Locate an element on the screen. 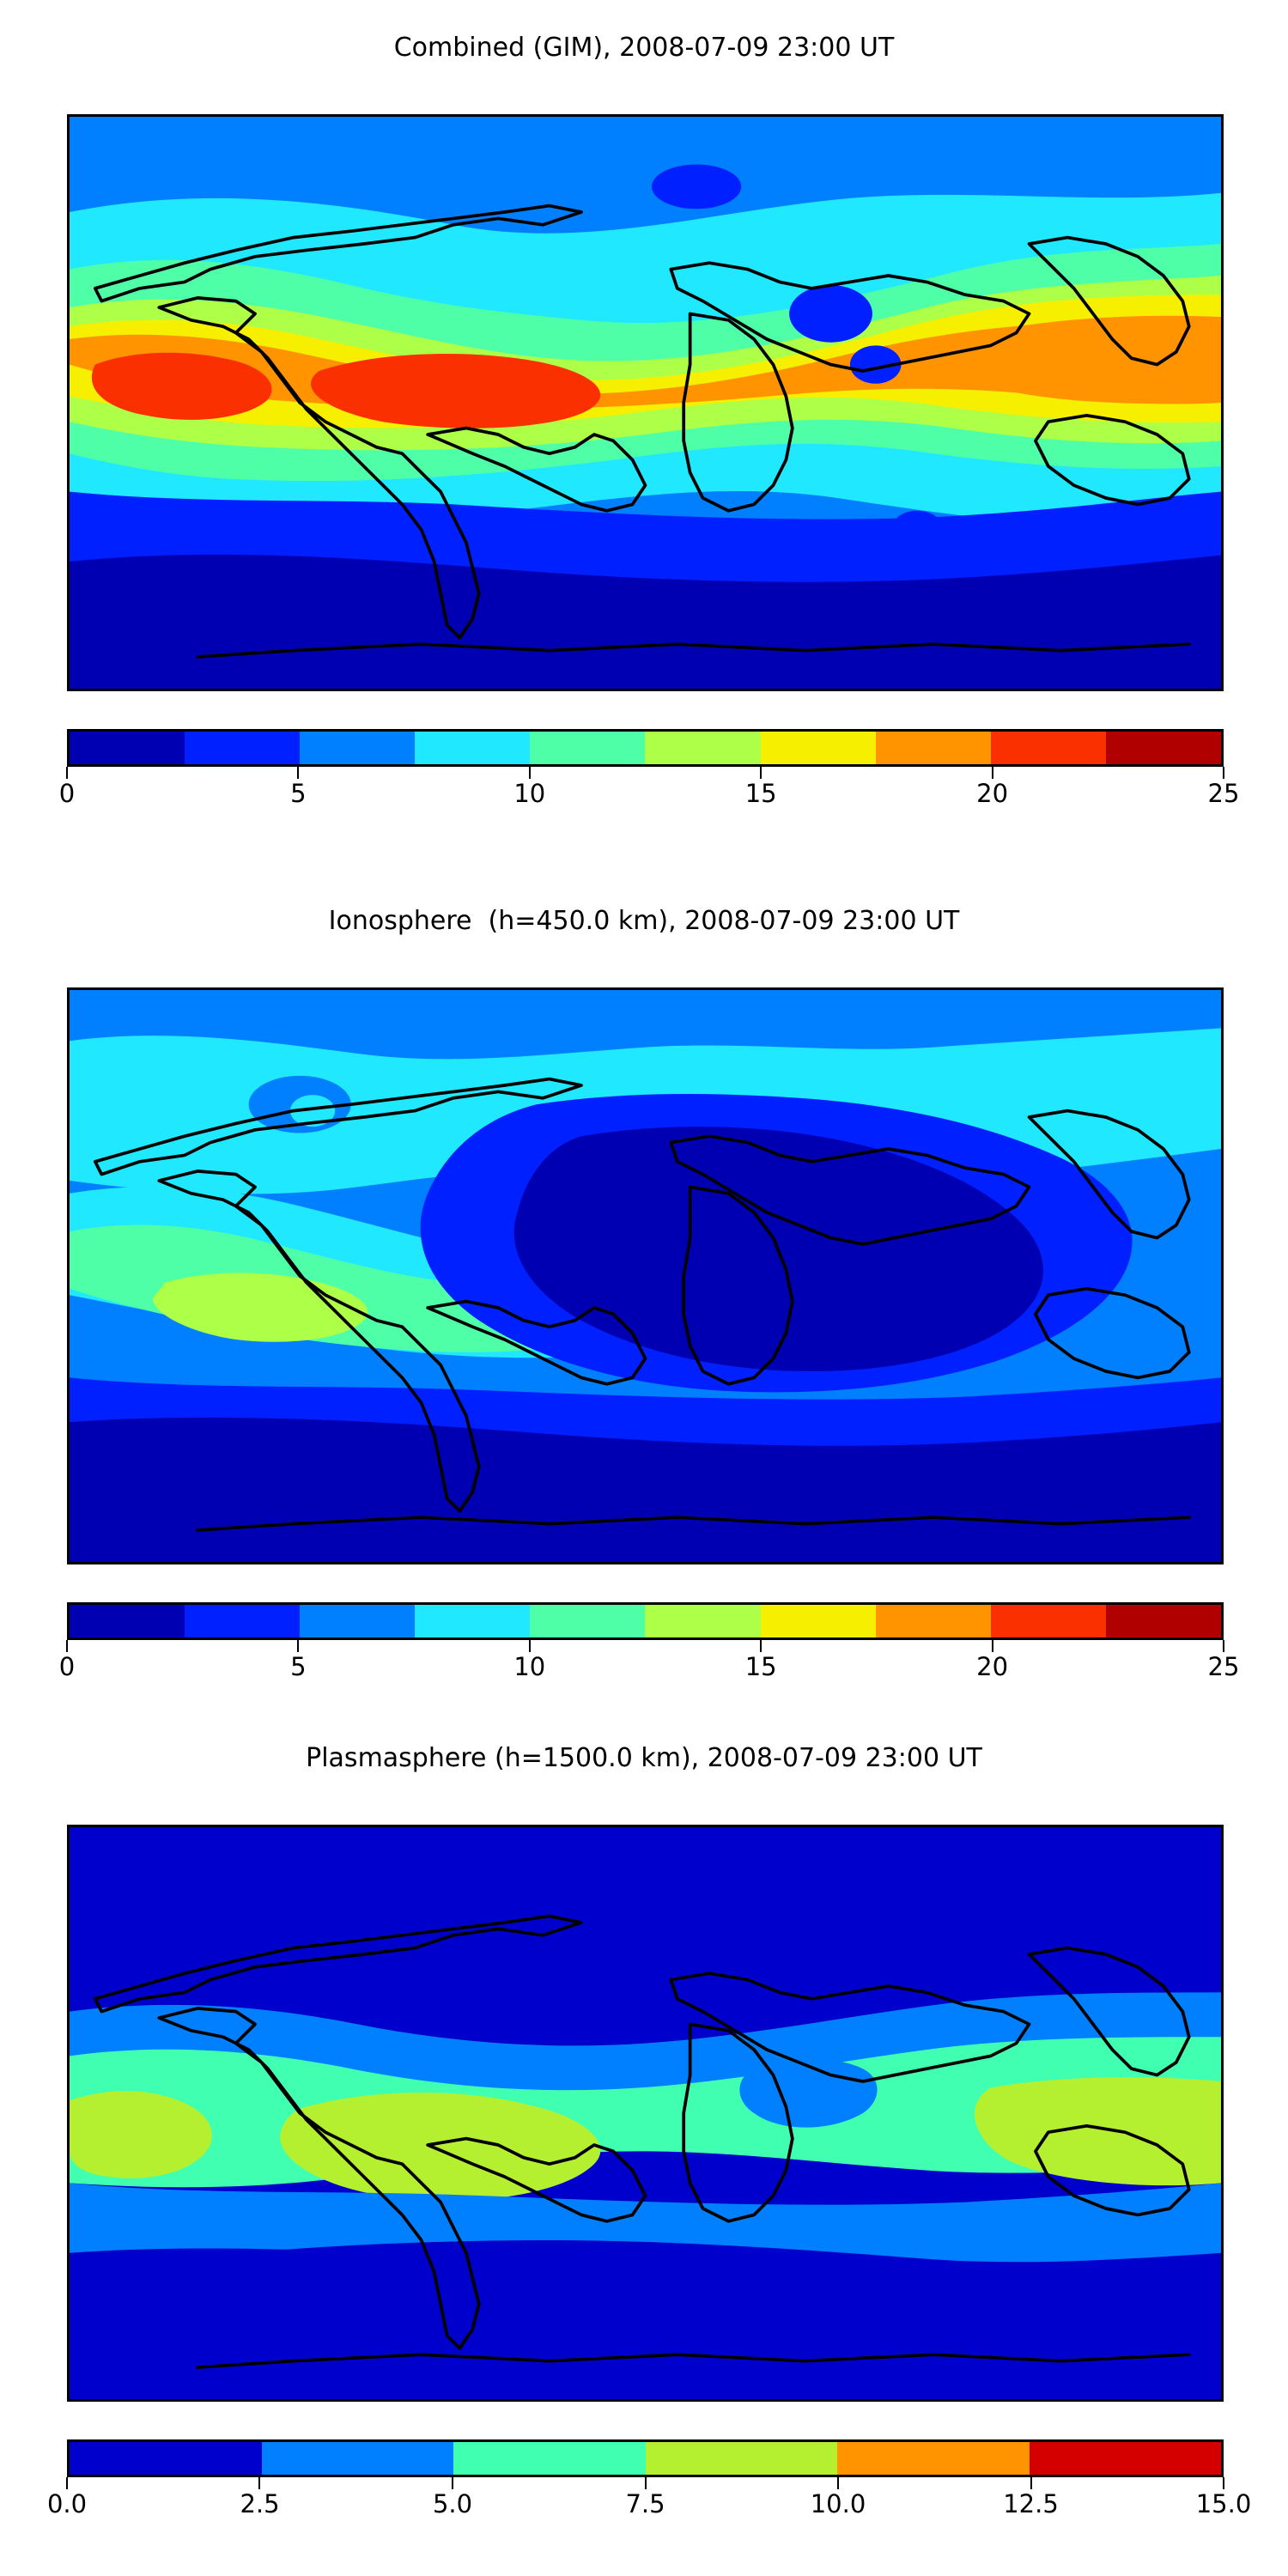 This screenshot has height=2576, width=1288. panel-title-combined: Combined (GIM), 2008-07-09 23:00 UT is located at coordinates (644, 48).